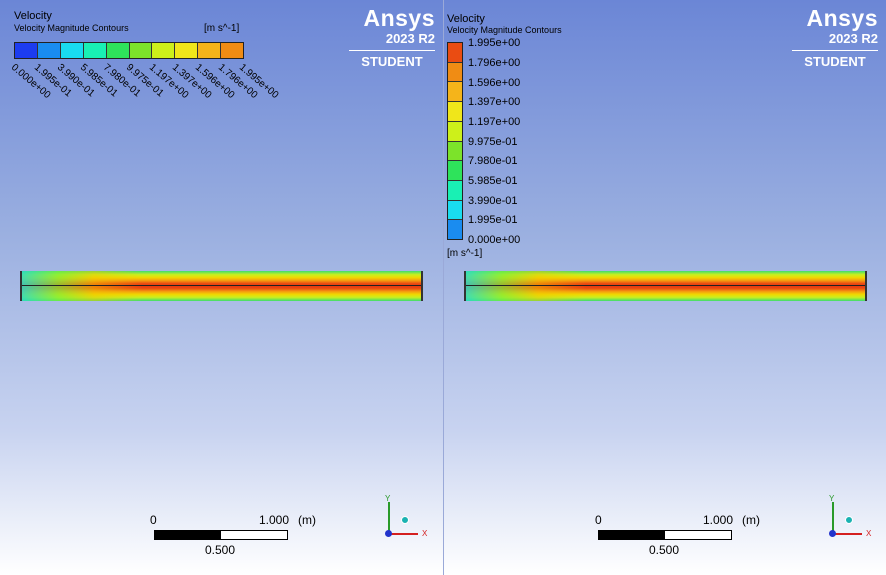  I want to click on colorbar-tick-label: 3.990e-01, so click(493, 201).